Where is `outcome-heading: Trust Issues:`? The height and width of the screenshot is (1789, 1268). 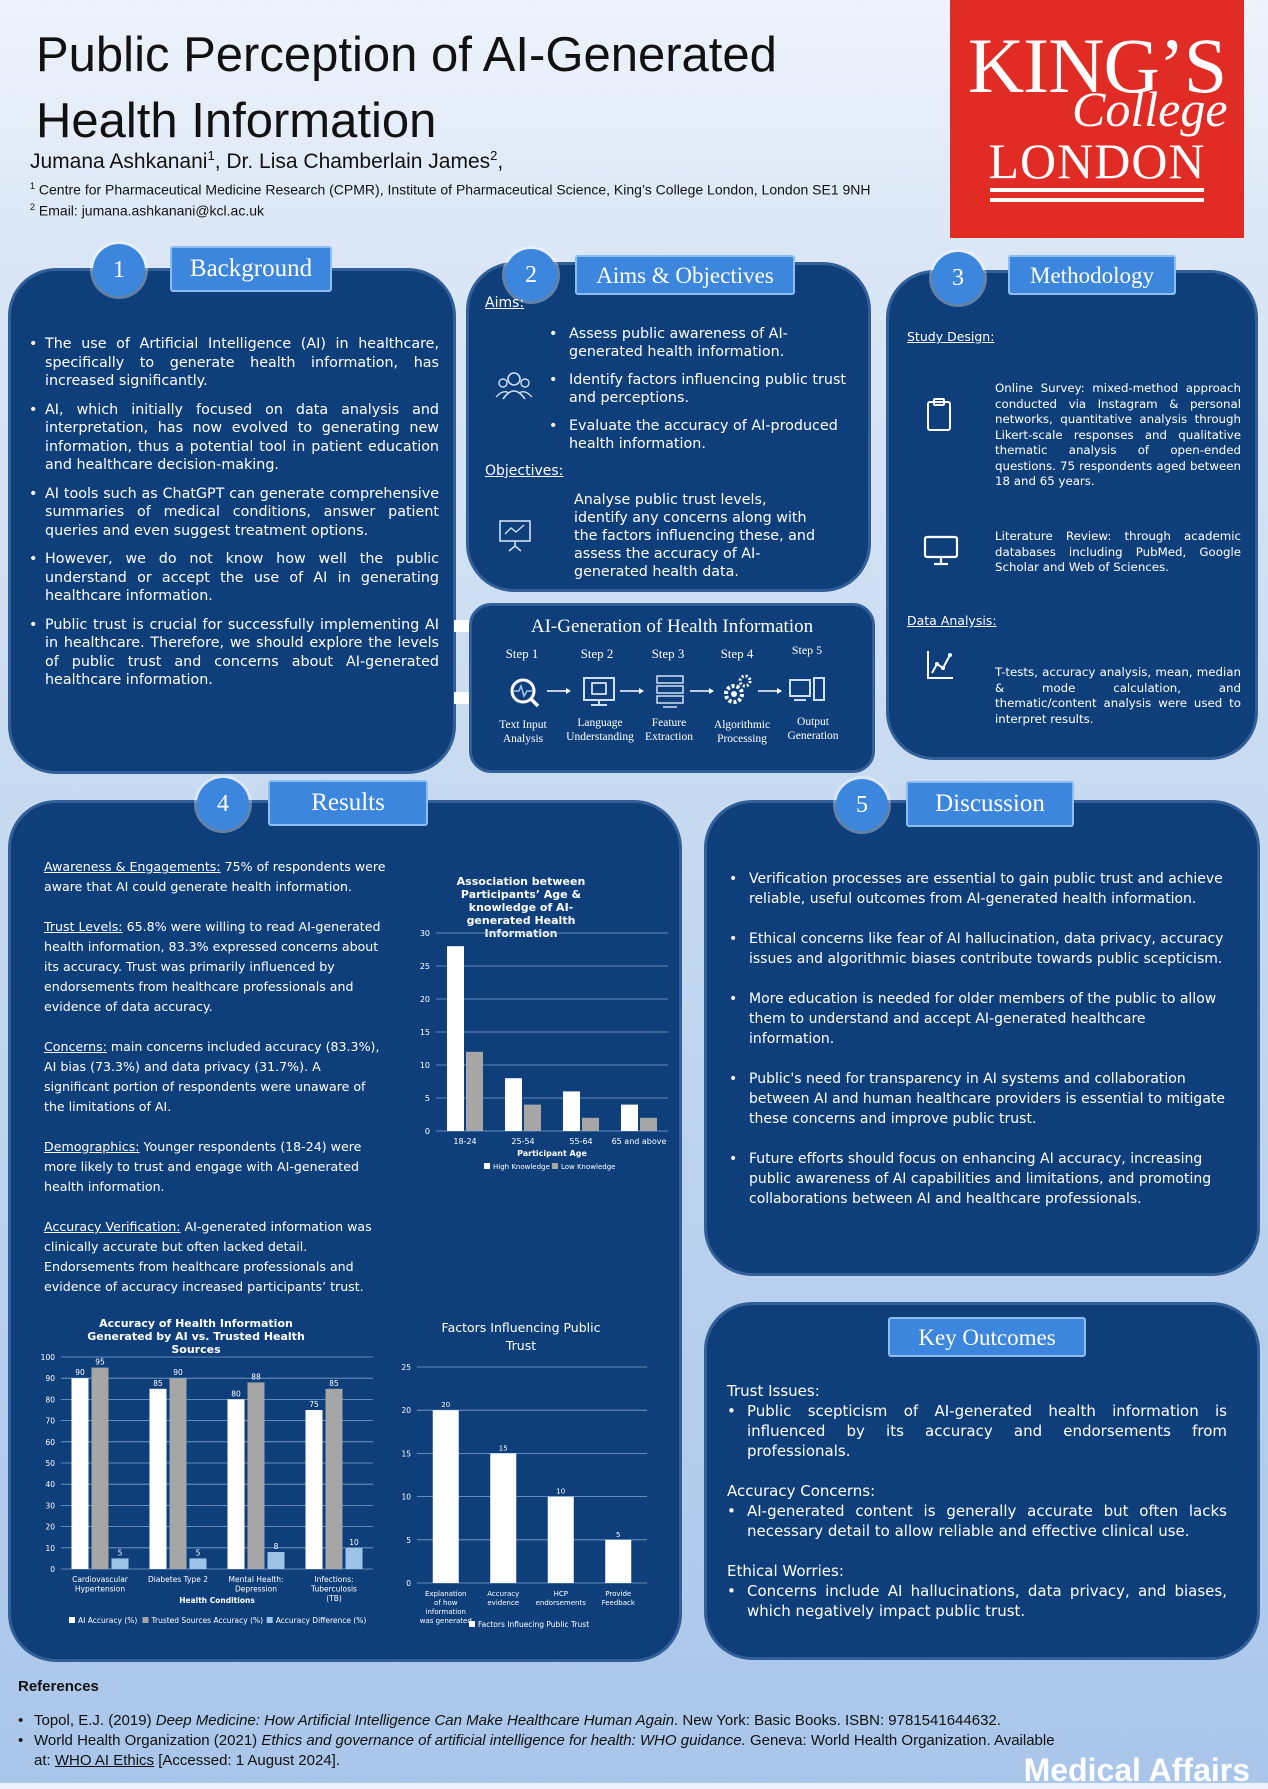
outcome-heading: Trust Issues: is located at coordinates (773, 1391).